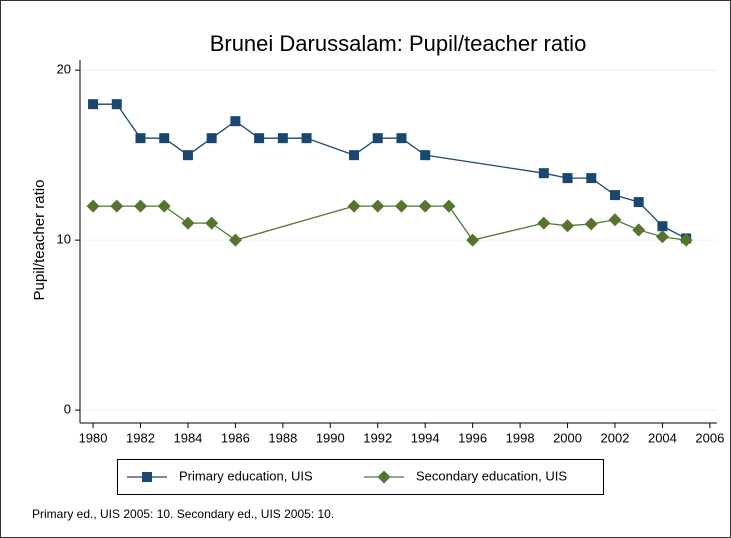 The height and width of the screenshot is (538, 731). What do you see at coordinates (425, 437) in the screenshot?
I see `x-tick-label: 1994` at bounding box center [425, 437].